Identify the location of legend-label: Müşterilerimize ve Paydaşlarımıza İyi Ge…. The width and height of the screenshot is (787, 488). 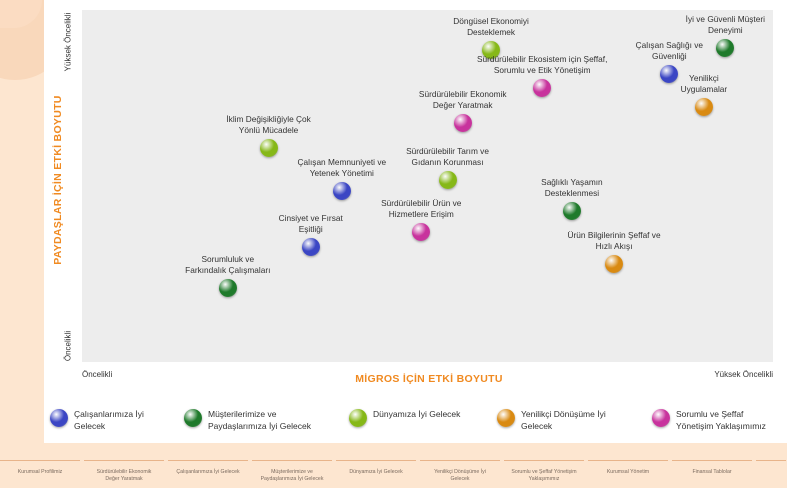
(259, 420).